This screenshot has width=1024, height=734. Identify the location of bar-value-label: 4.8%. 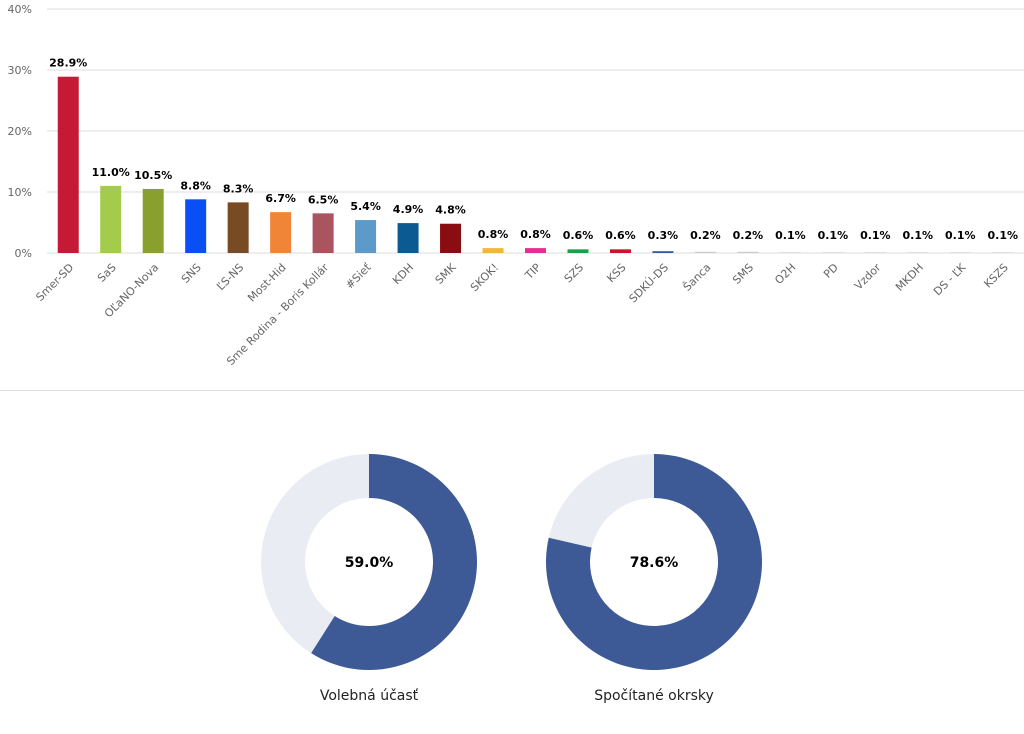
(450, 210).